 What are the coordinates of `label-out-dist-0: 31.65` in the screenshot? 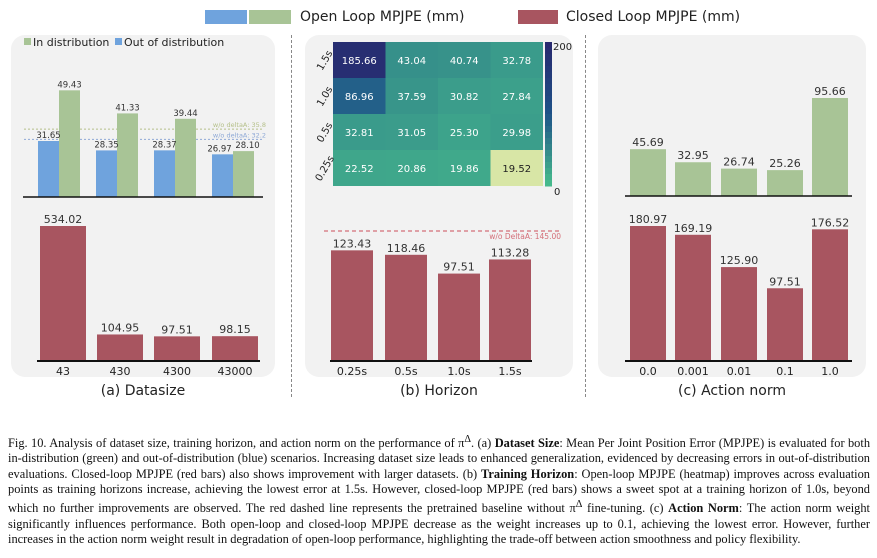 It's located at (48, 136).